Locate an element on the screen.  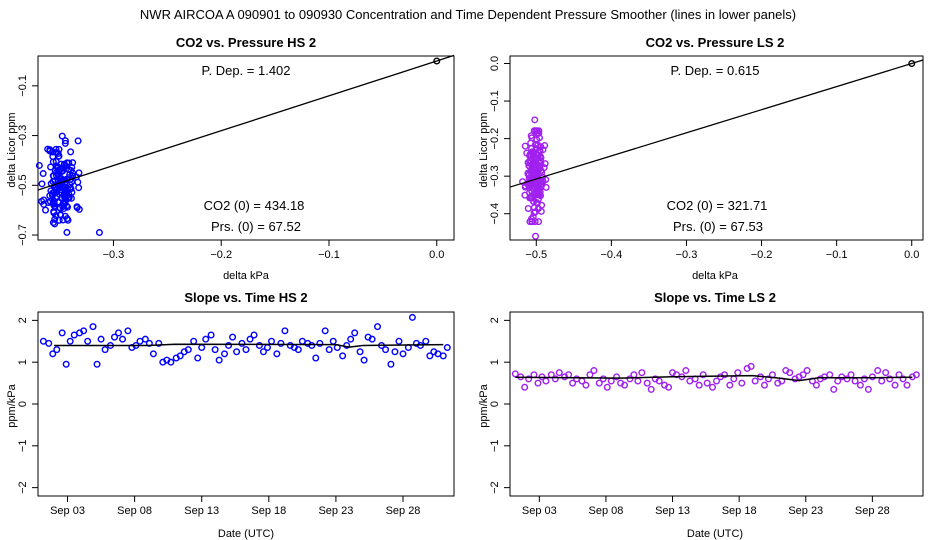
x-tick-label: Sep 18 is located at coordinates (739, 511).